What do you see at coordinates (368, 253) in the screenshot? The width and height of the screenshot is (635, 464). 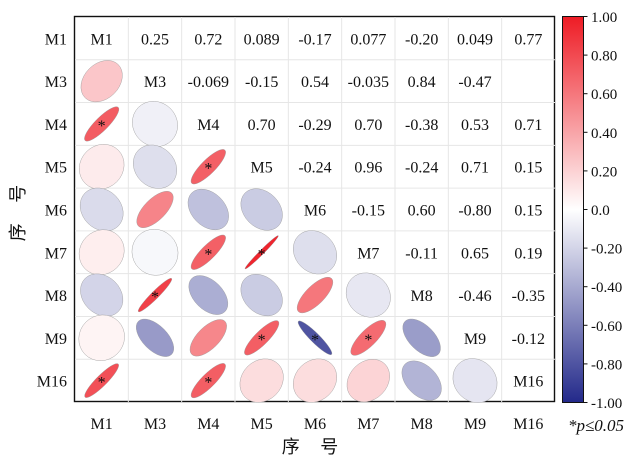 I see `cell-label: M7` at bounding box center [368, 253].